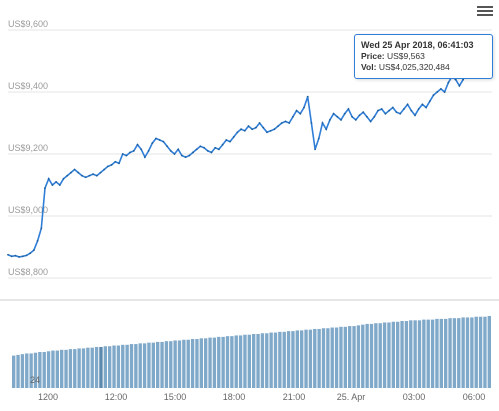  Describe the element at coordinates (406, 56) in the screenshot. I see `tooltip-price-value: US$9,563` at that location.